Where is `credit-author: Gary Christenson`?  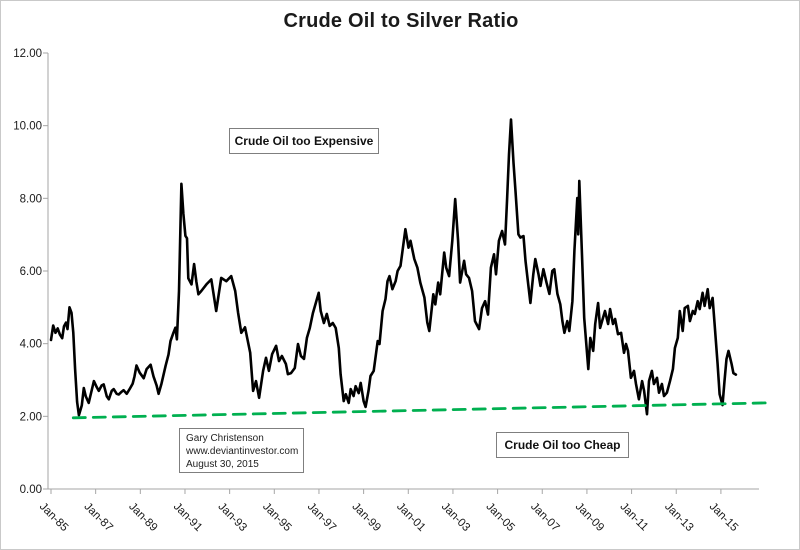
credit-author: Gary Christenson is located at coordinates (225, 438).